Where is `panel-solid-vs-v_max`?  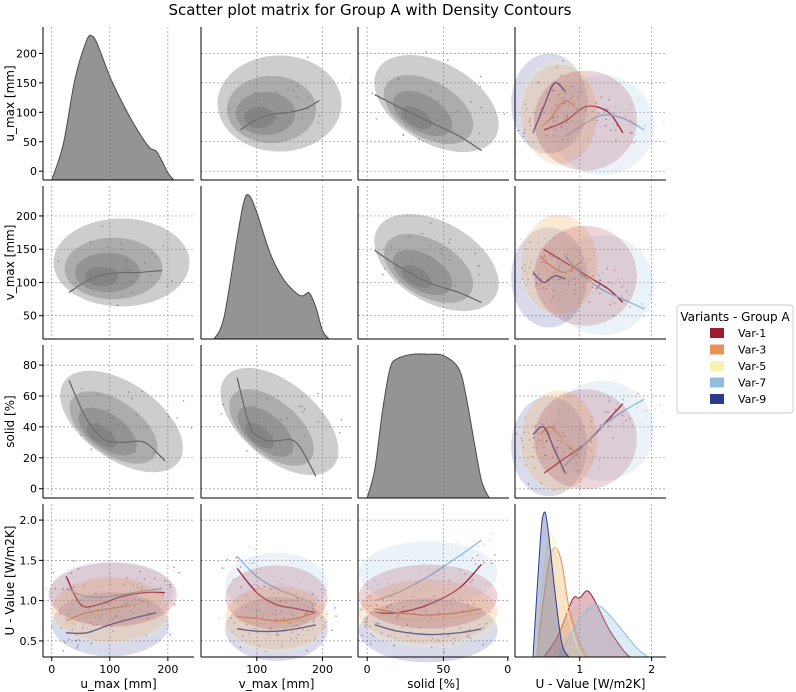
panel-solid-vs-v_max is located at coordinates (281, 427).